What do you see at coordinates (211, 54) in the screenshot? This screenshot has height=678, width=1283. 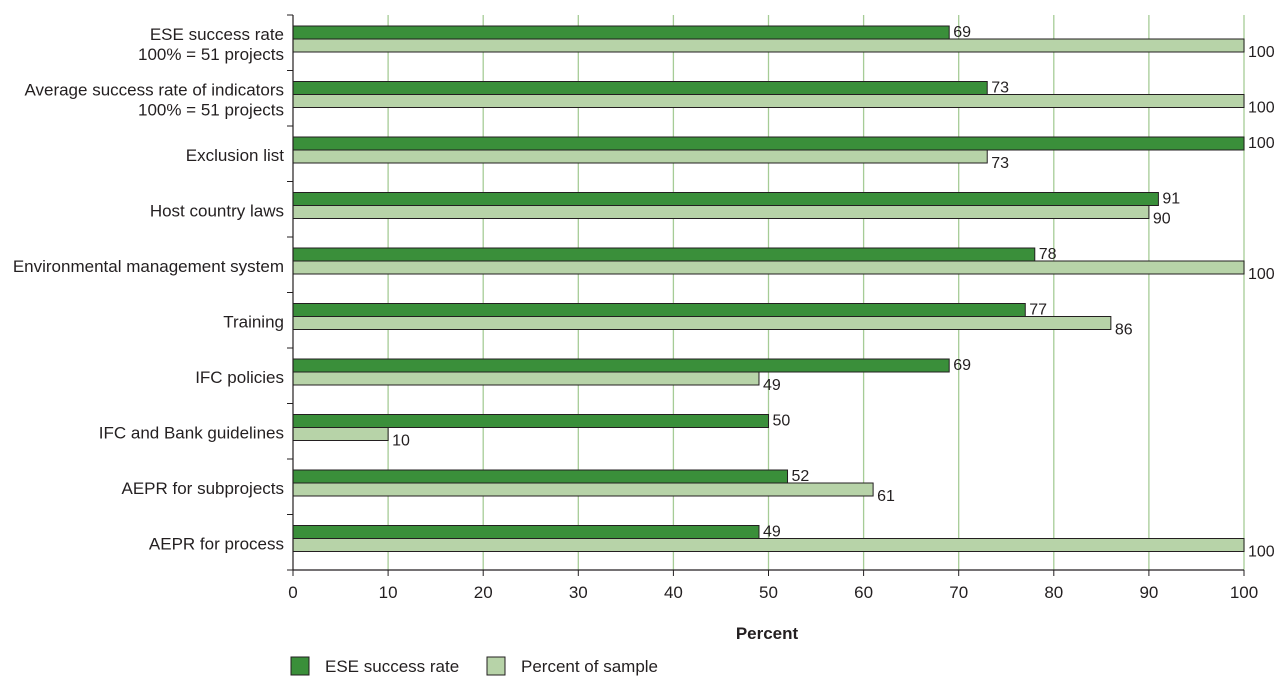 I see `category-label-0-line-1: 100% = 51 projects` at bounding box center [211, 54].